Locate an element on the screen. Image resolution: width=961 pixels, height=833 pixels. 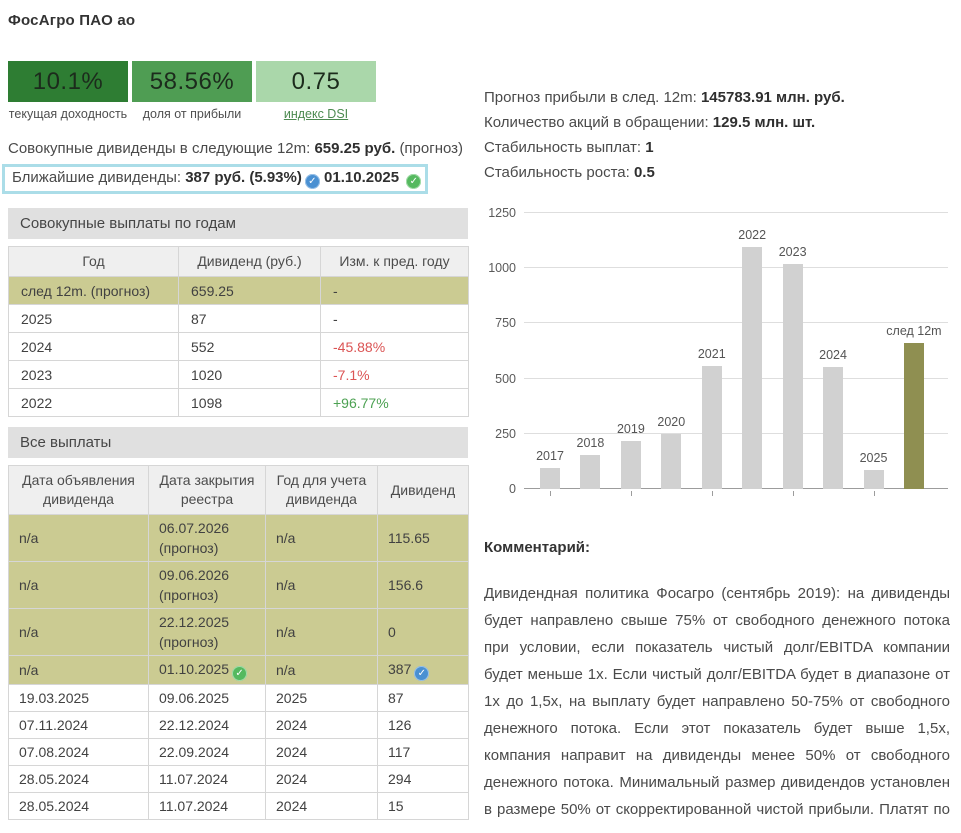
info-label: Стабильность выплат: is located at coordinates (563, 147).